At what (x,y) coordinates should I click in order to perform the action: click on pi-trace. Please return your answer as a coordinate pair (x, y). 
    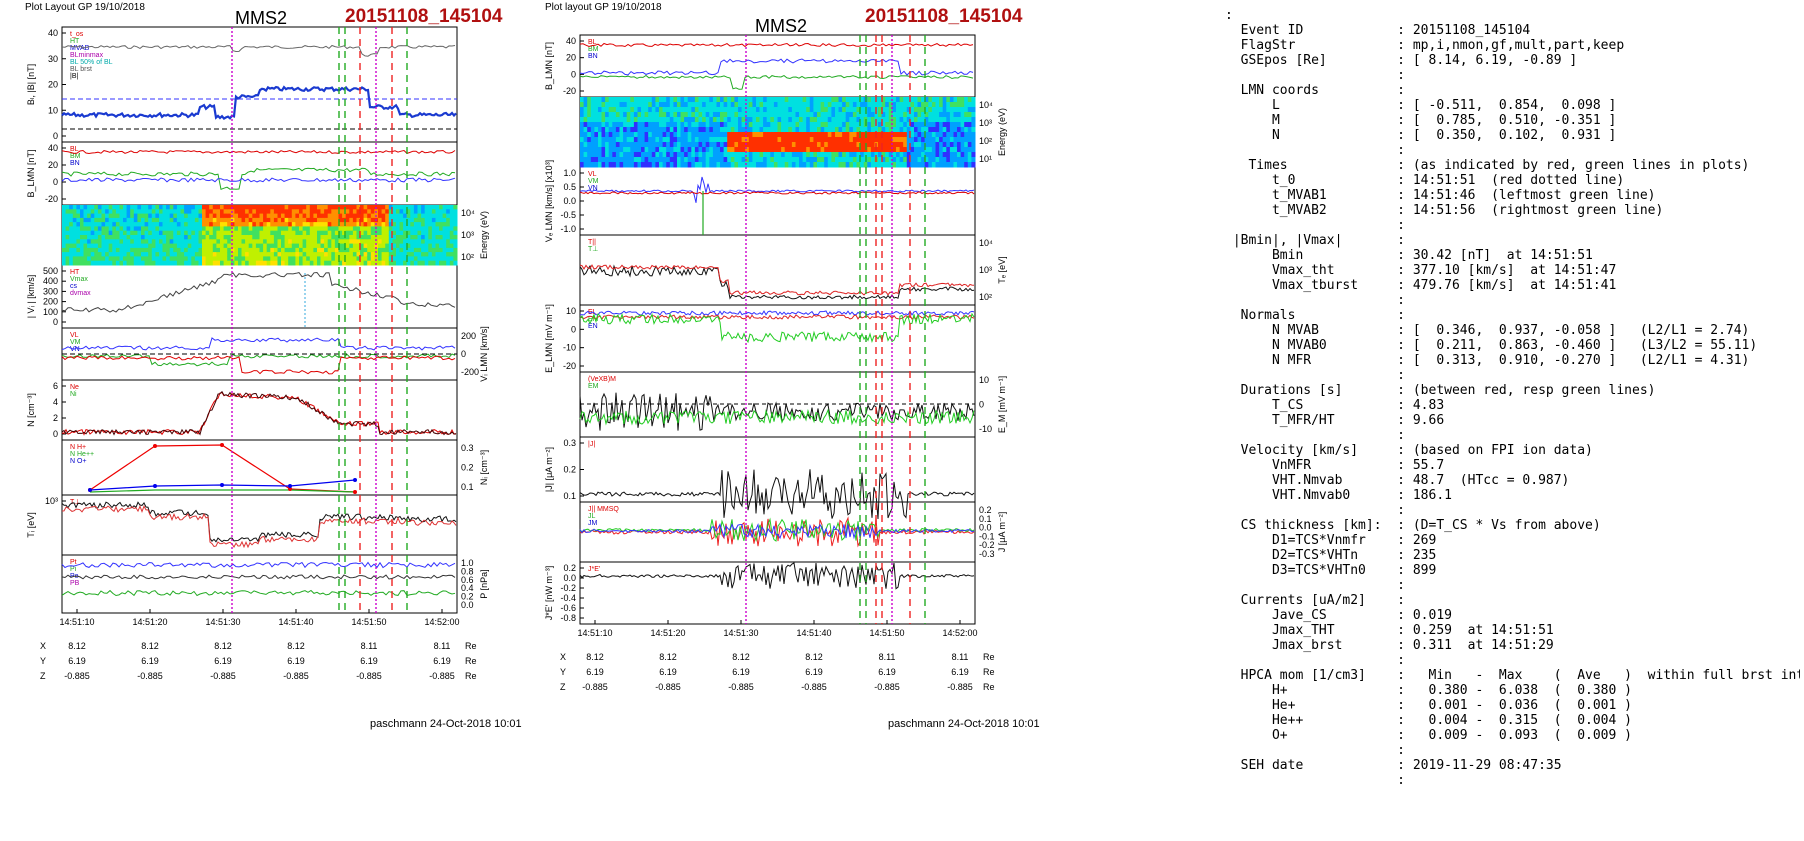
    Looking at the image, I should click on (258, 593).